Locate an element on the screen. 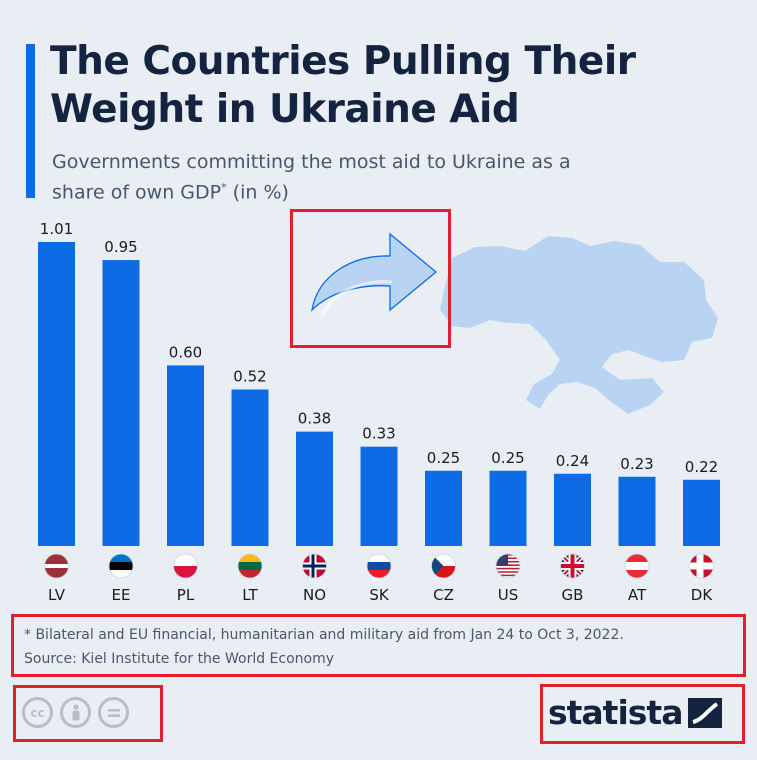 The image size is (757, 760). curved-arrow-icon is located at coordinates (374, 274).